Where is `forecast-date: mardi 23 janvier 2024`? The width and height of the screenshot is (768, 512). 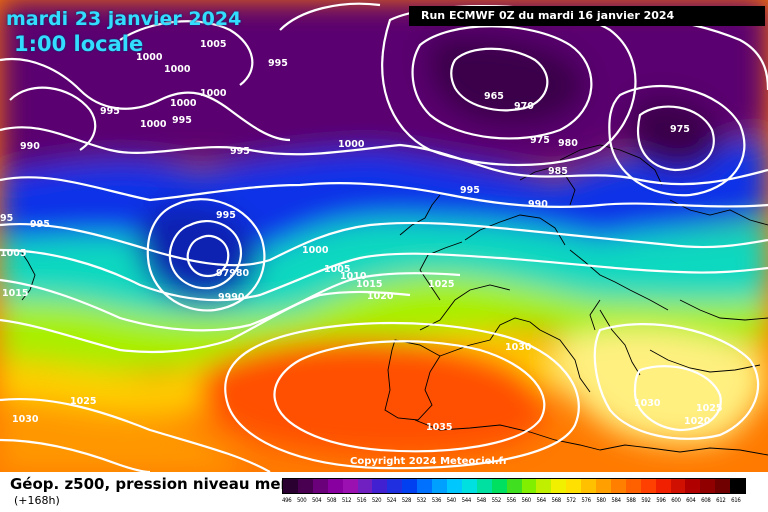
forecast-date: mardi 23 janvier 2024 is located at coordinates (124, 19).